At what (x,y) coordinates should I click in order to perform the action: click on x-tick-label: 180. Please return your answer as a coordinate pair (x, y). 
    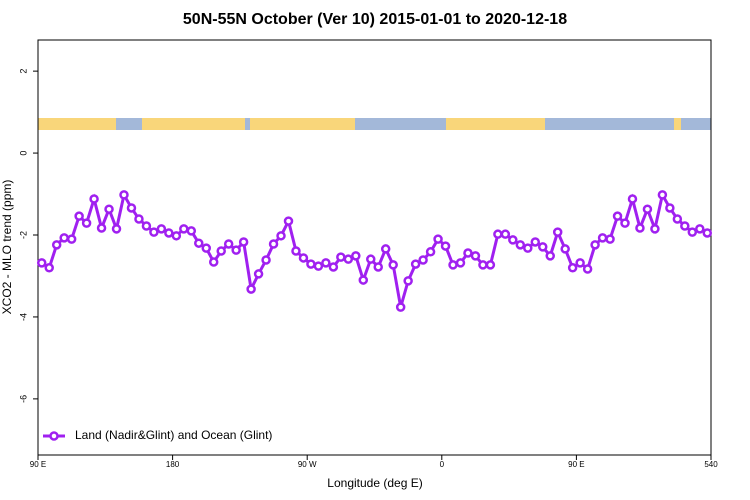
    Looking at the image, I should click on (173, 464).